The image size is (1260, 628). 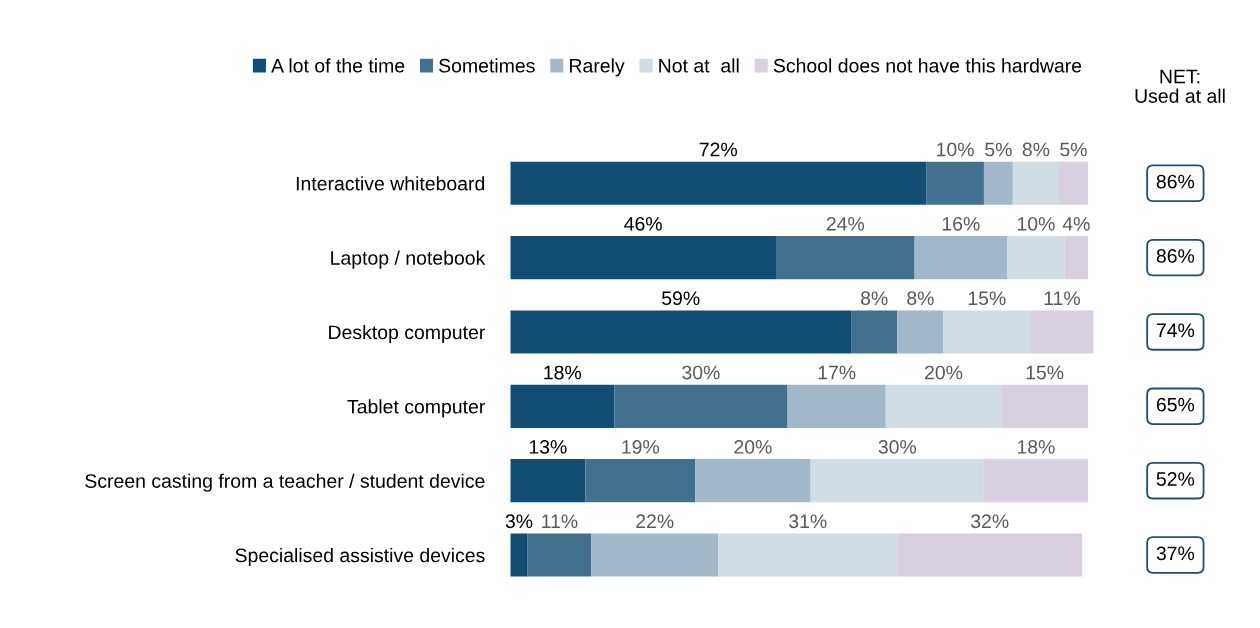 I want to click on data-label: 24%, so click(x=845, y=223).